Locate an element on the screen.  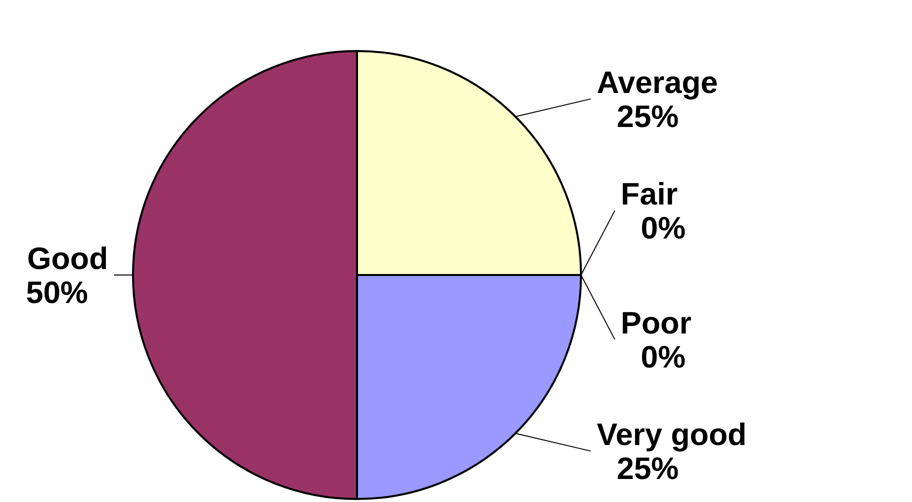
data-label: 50% is located at coordinates (57, 292).